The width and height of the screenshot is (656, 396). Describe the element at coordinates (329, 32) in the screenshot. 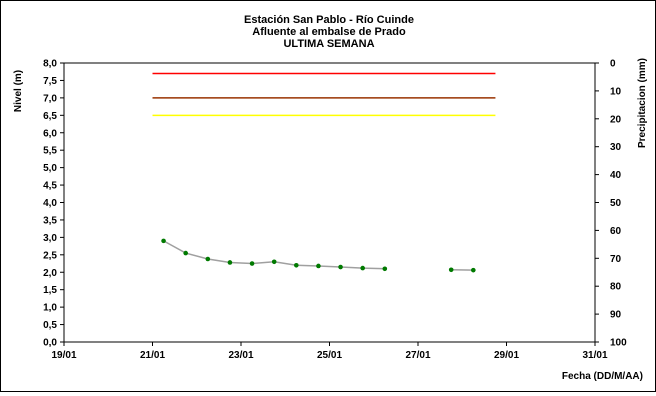

I see `chart-title-line-2: Afluente al embalse de Prado` at that location.